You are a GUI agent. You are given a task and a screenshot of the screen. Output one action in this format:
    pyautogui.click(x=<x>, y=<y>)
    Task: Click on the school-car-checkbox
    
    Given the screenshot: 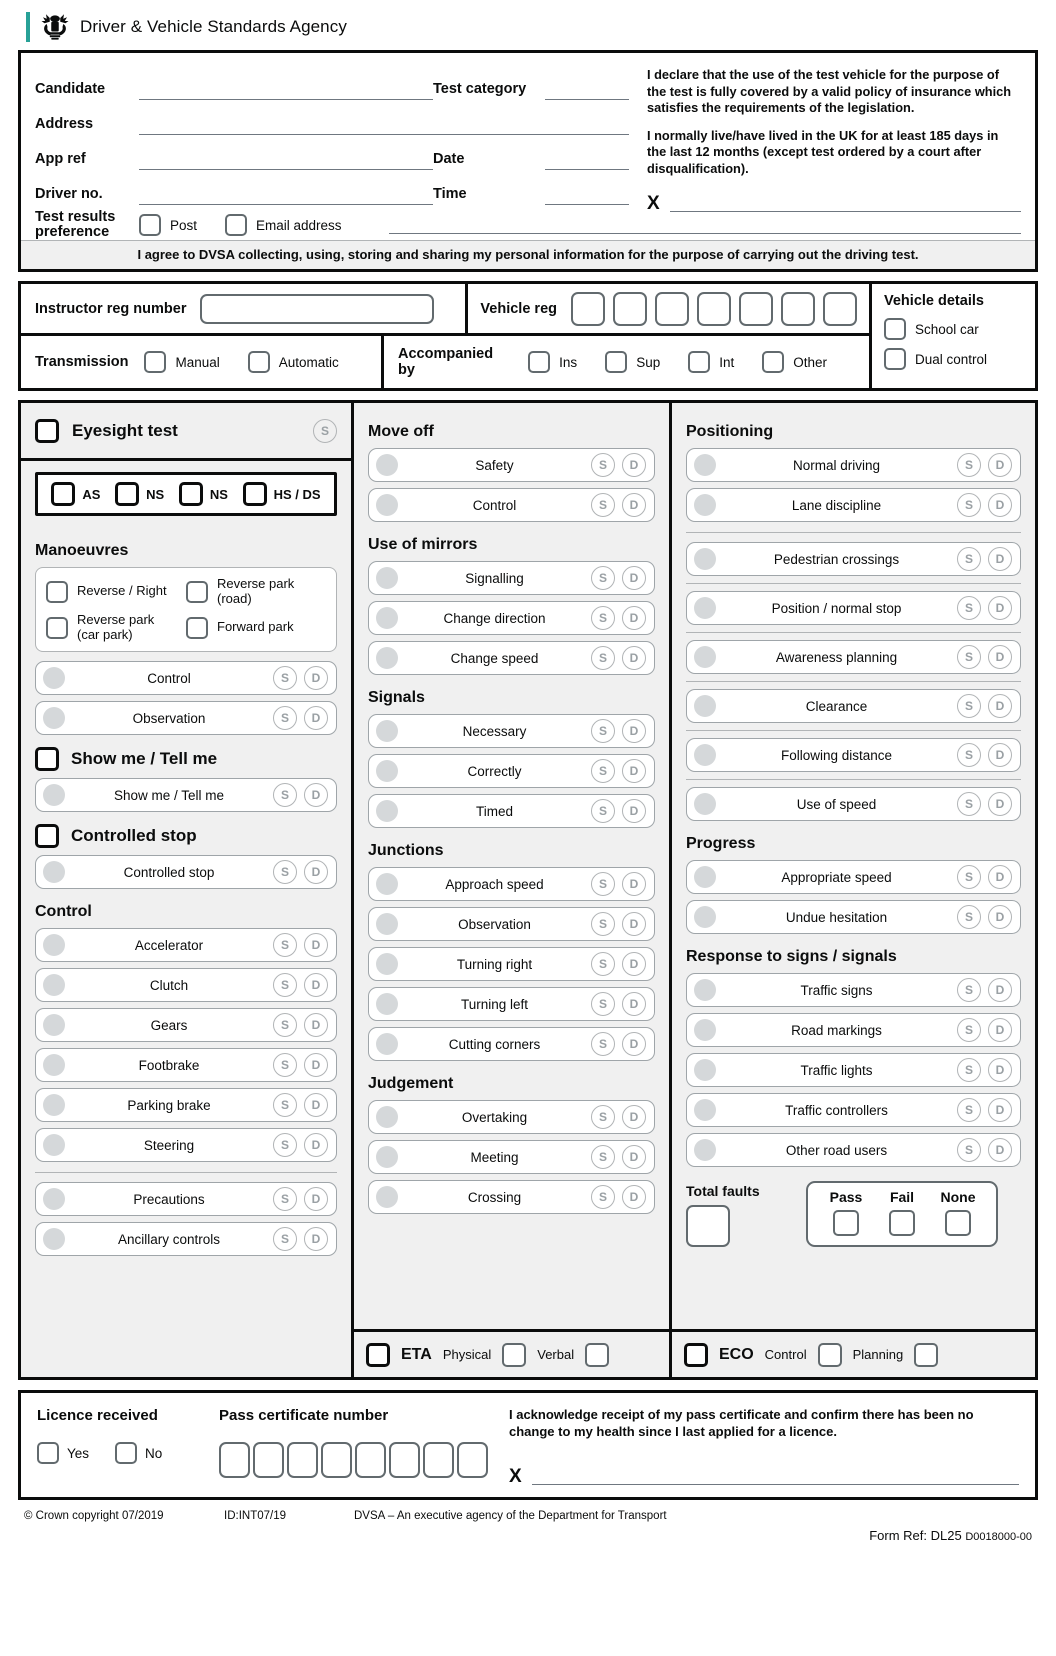 What is the action you would take?
    pyautogui.click(x=895, y=329)
    